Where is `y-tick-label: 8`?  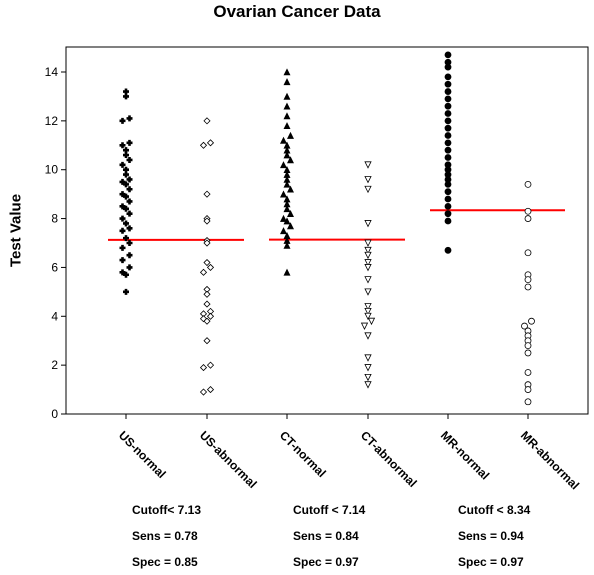 y-tick-label: 8 is located at coordinates (54, 219).